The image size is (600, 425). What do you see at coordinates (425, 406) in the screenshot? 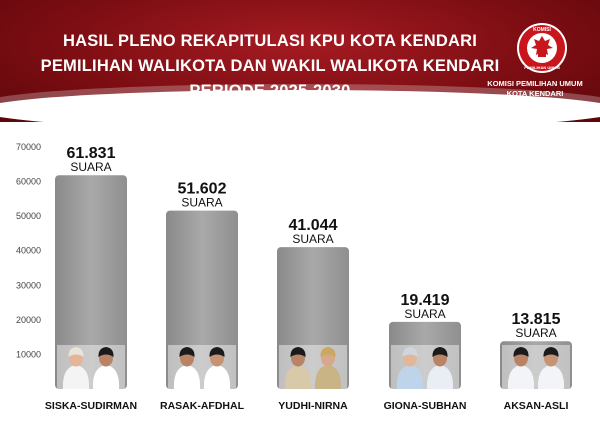
I see `category-label: GIONA-SUBHAN` at bounding box center [425, 406].